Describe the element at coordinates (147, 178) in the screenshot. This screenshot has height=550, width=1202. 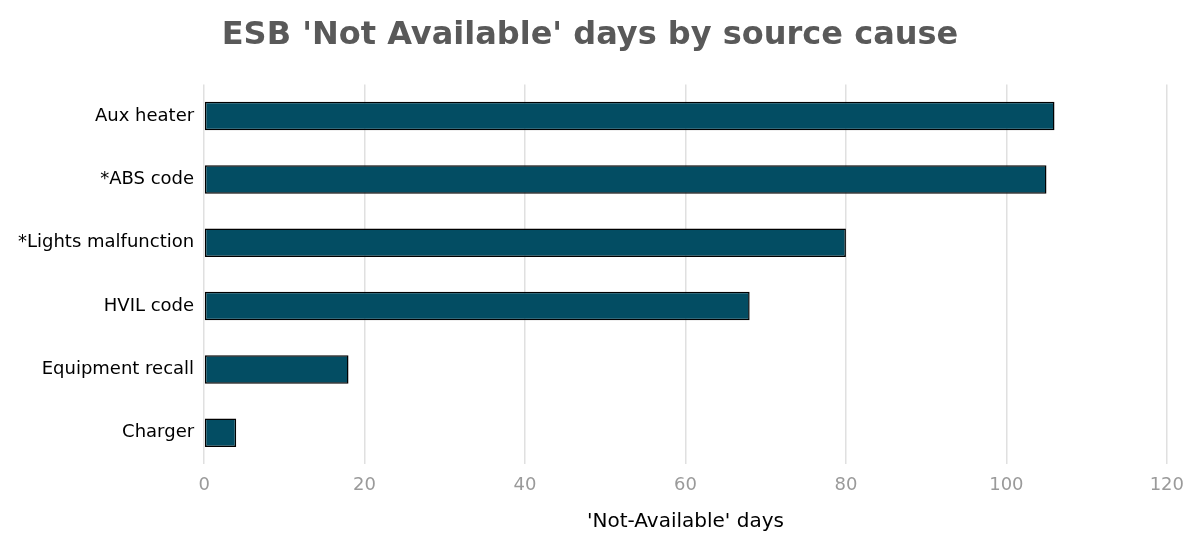
I see `y-tick-label: *ABS code` at that location.